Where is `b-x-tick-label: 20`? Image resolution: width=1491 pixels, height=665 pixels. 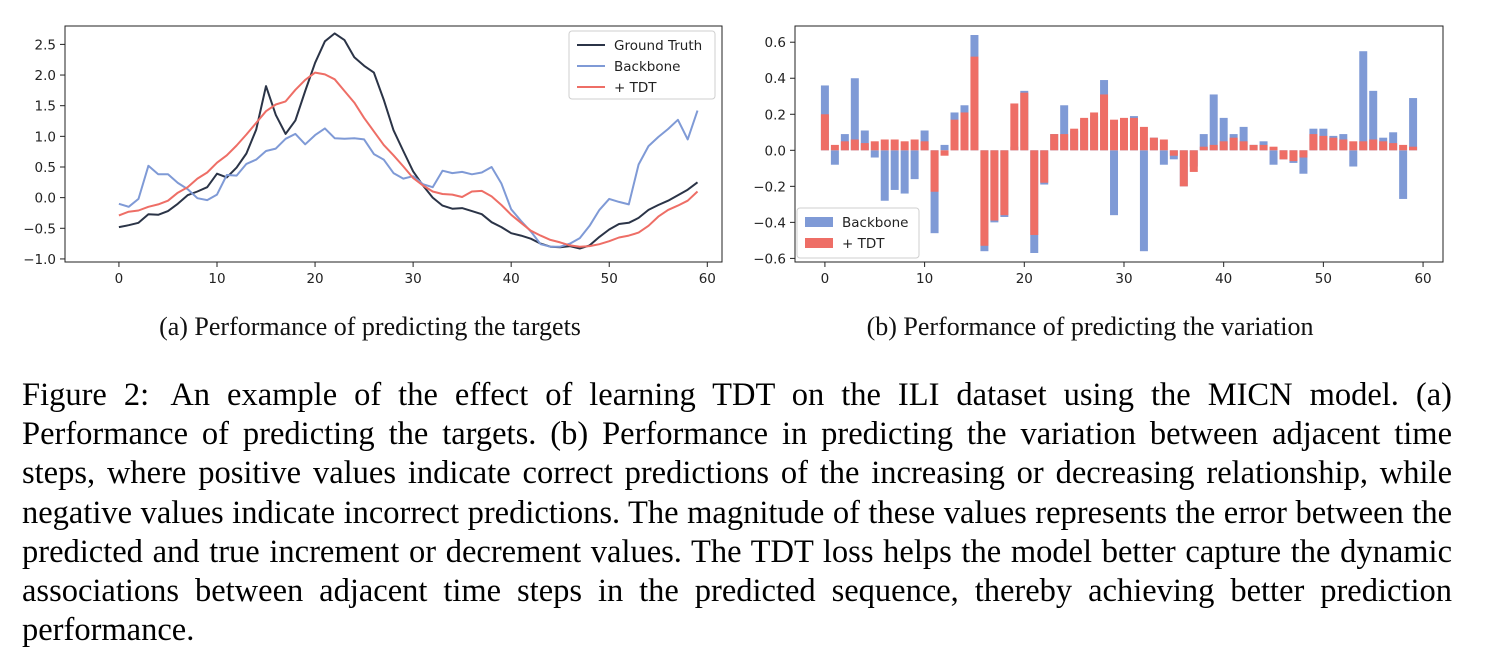
b-x-tick-label: 20 is located at coordinates (1024, 279).